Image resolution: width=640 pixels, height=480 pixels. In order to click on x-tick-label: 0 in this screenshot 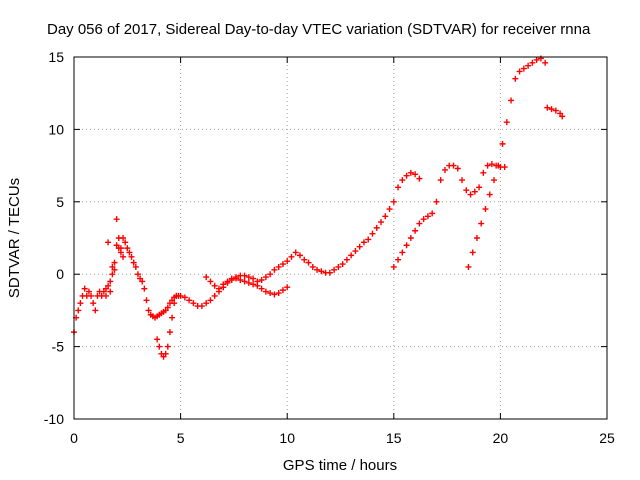, I will do `click(74, 438)`.